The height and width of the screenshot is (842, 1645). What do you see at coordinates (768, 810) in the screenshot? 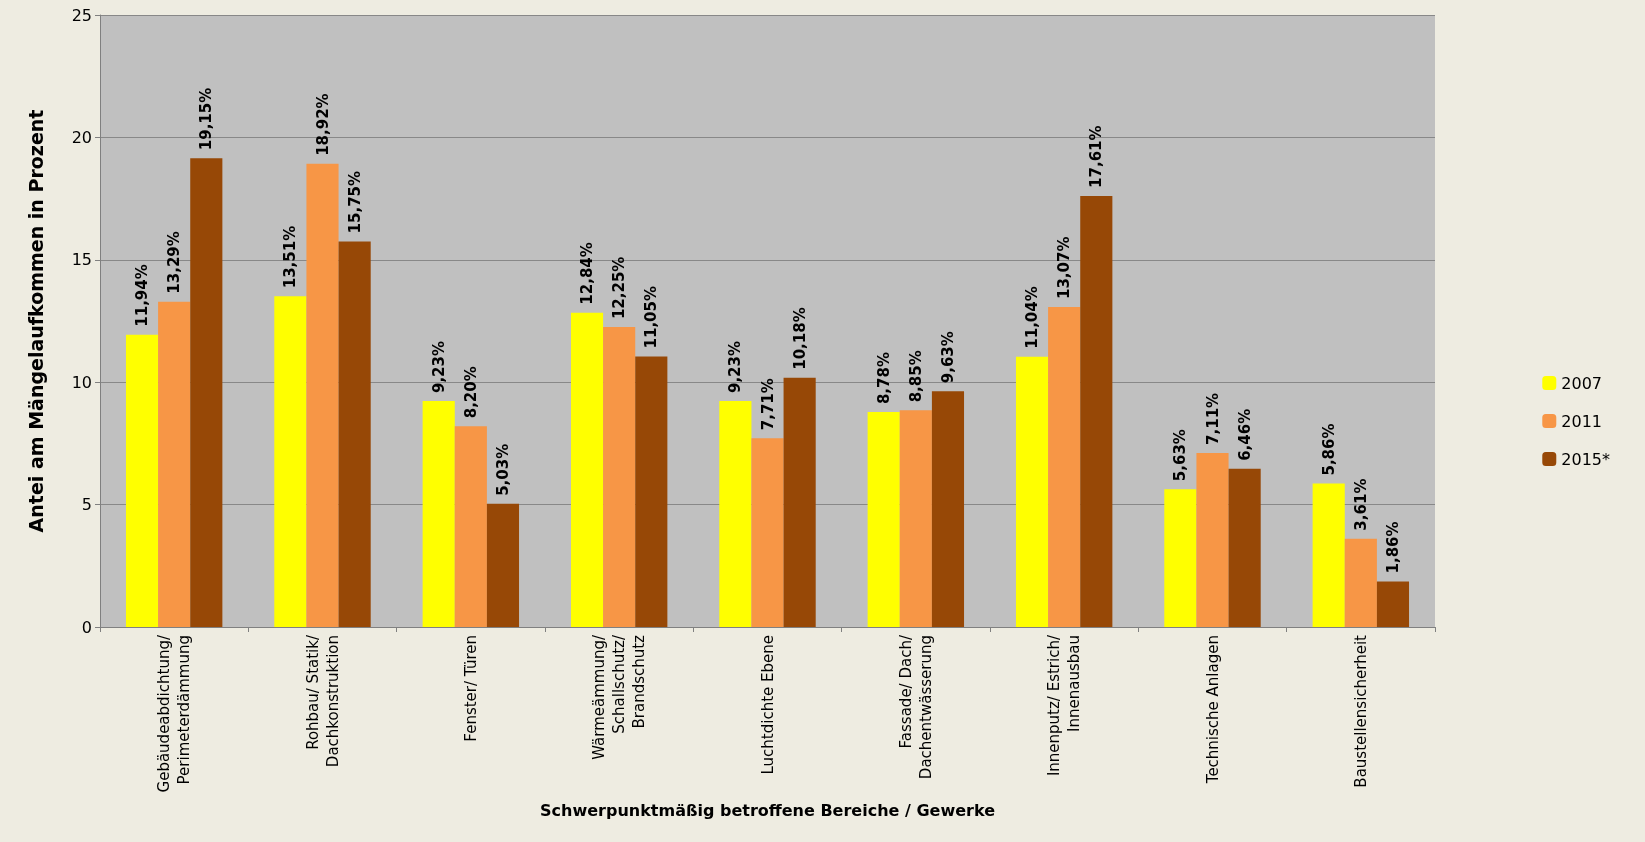
I see `x-axis-title: Schwerpunktmäßig betroffene Bereiche / Gewerke` at bounding box center [768, 810].